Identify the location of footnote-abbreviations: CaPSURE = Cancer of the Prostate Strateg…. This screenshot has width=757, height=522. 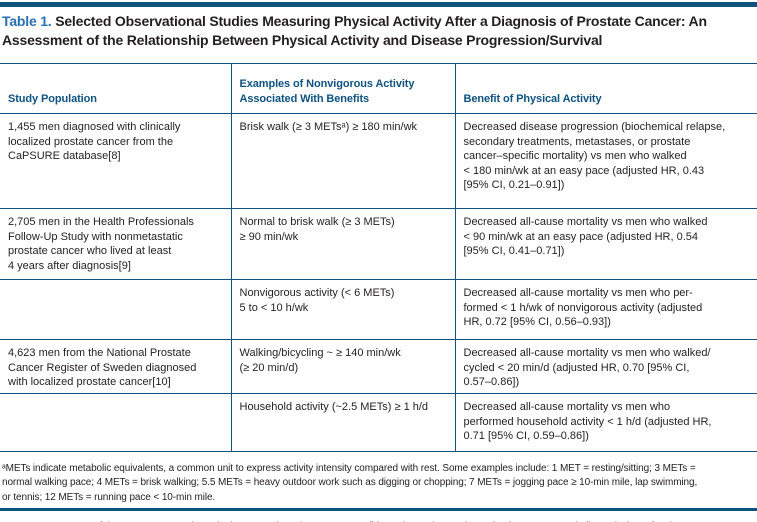
(378, 521).